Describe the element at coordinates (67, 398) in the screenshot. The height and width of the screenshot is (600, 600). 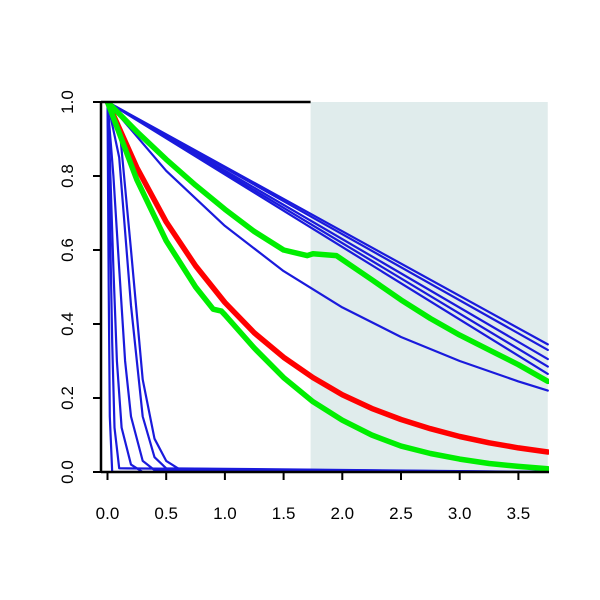
I see `y-tick-label: 0.2` at that location.